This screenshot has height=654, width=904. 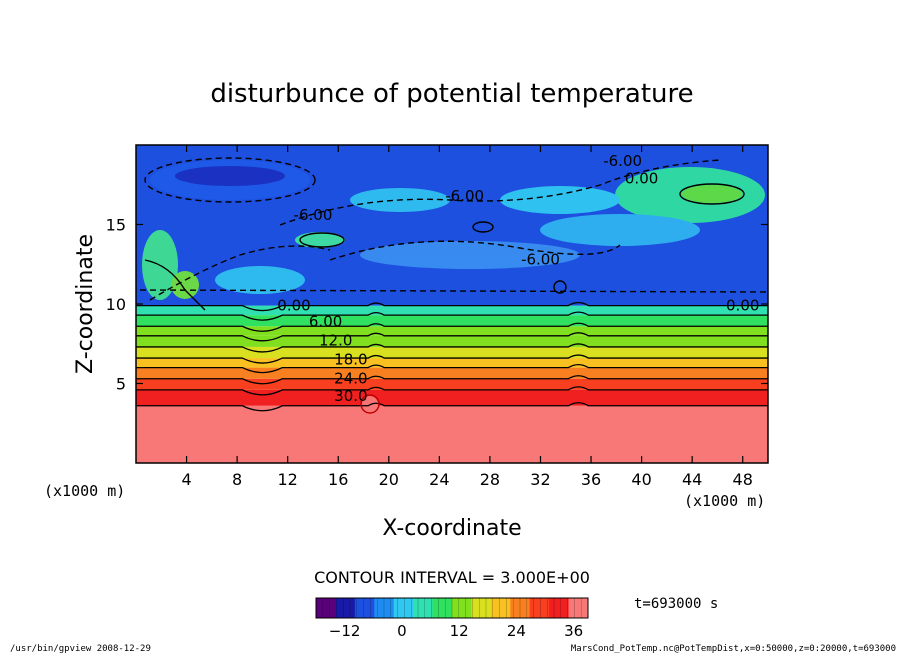 What do you see at coordinates (293, 306) in the screenshot?
I see `contour-label-5: 0.00` at bounding box center [293, 306].